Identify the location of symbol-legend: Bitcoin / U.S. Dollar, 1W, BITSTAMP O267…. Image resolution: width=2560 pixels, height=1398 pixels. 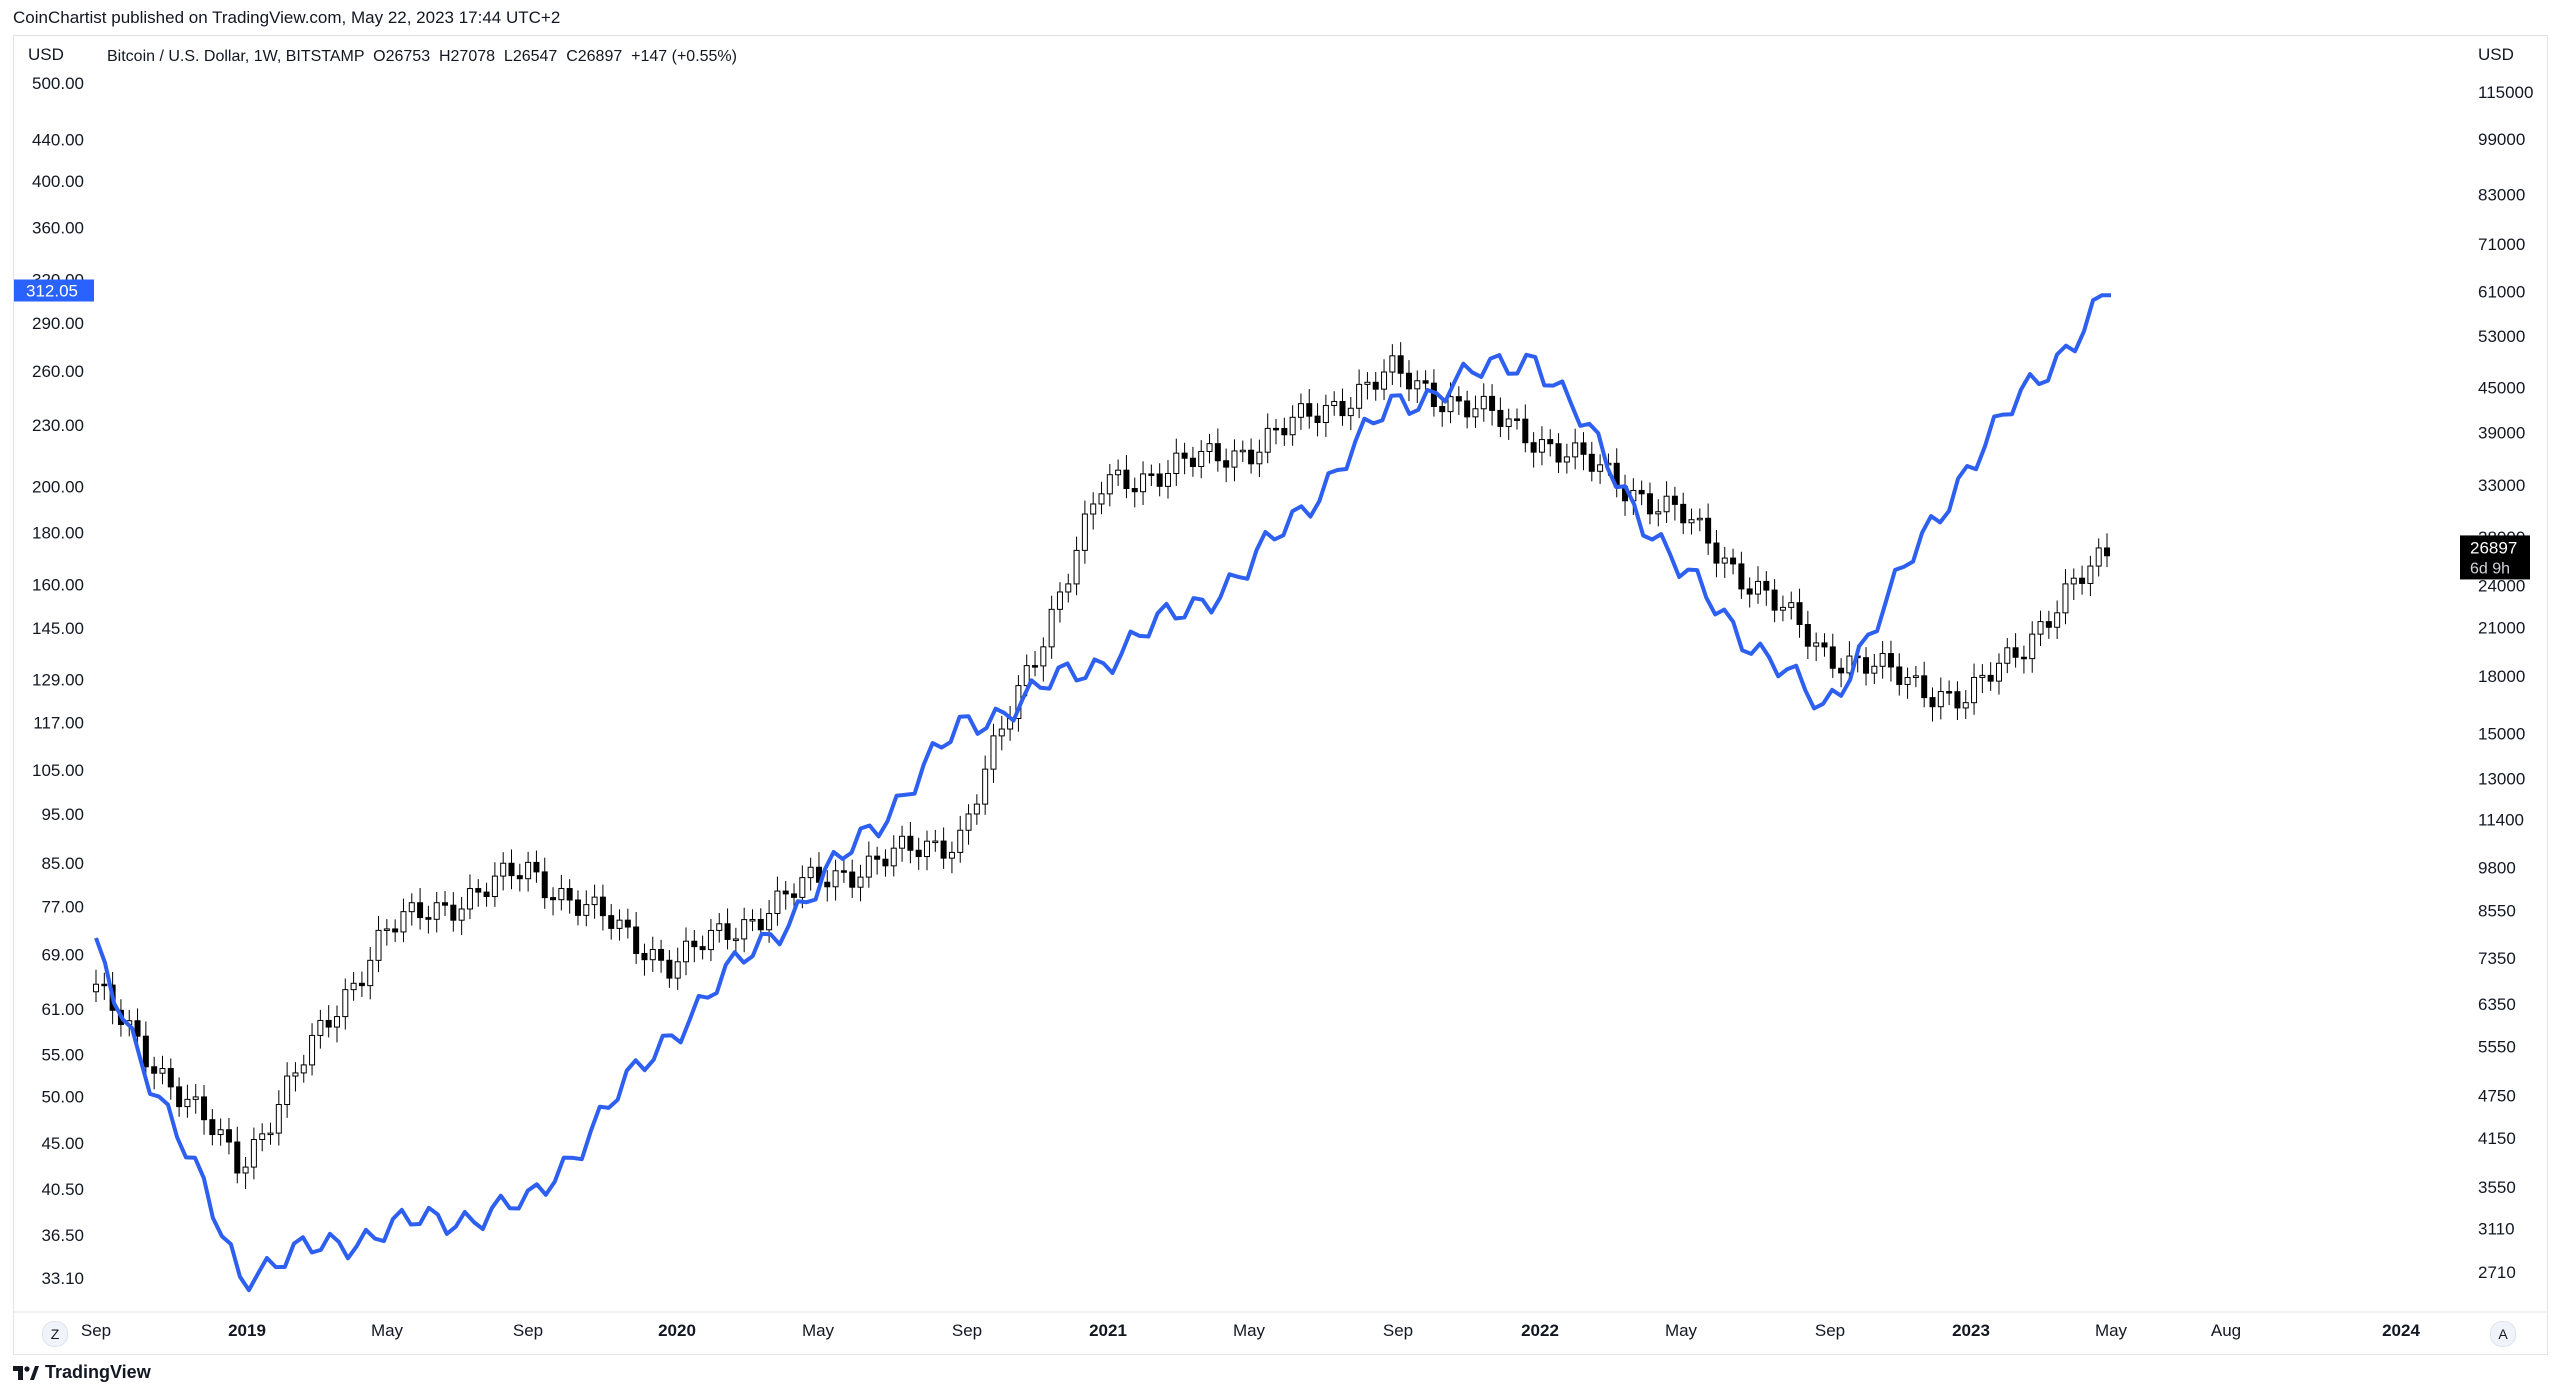
(422, 56).